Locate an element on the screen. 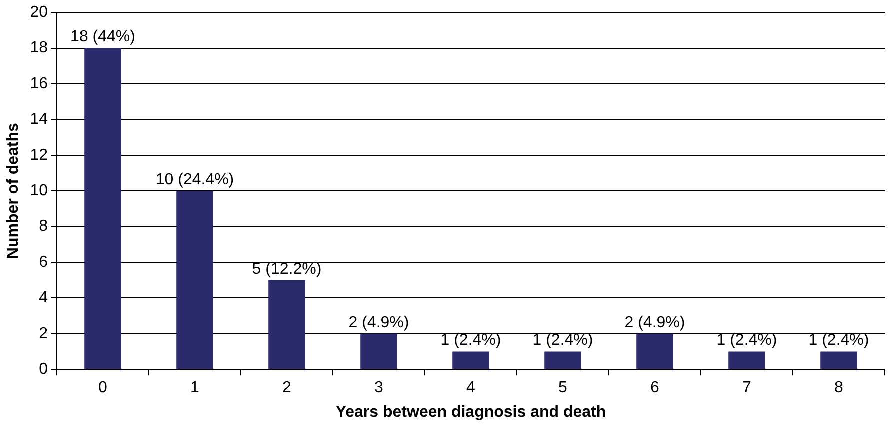  x-tick-label: 7 is located at coordinates (747, 388).